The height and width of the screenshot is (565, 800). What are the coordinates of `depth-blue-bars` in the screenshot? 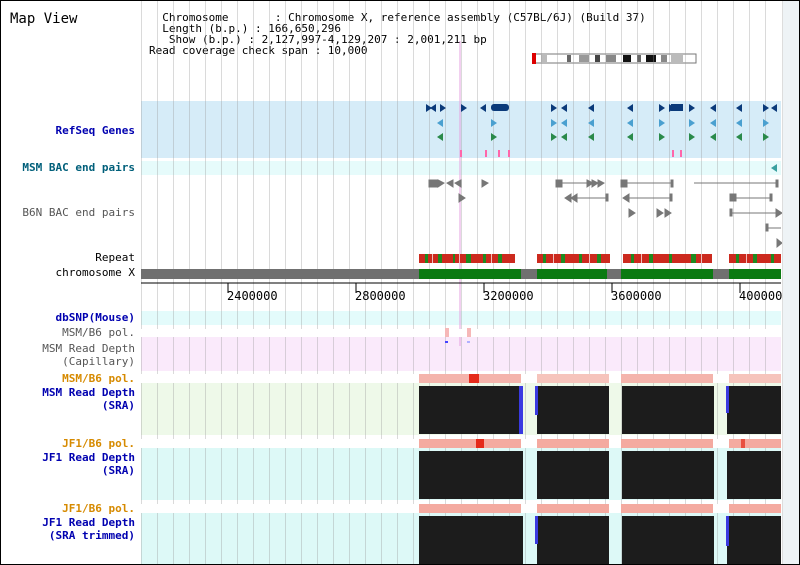 It's located at (624, 466).